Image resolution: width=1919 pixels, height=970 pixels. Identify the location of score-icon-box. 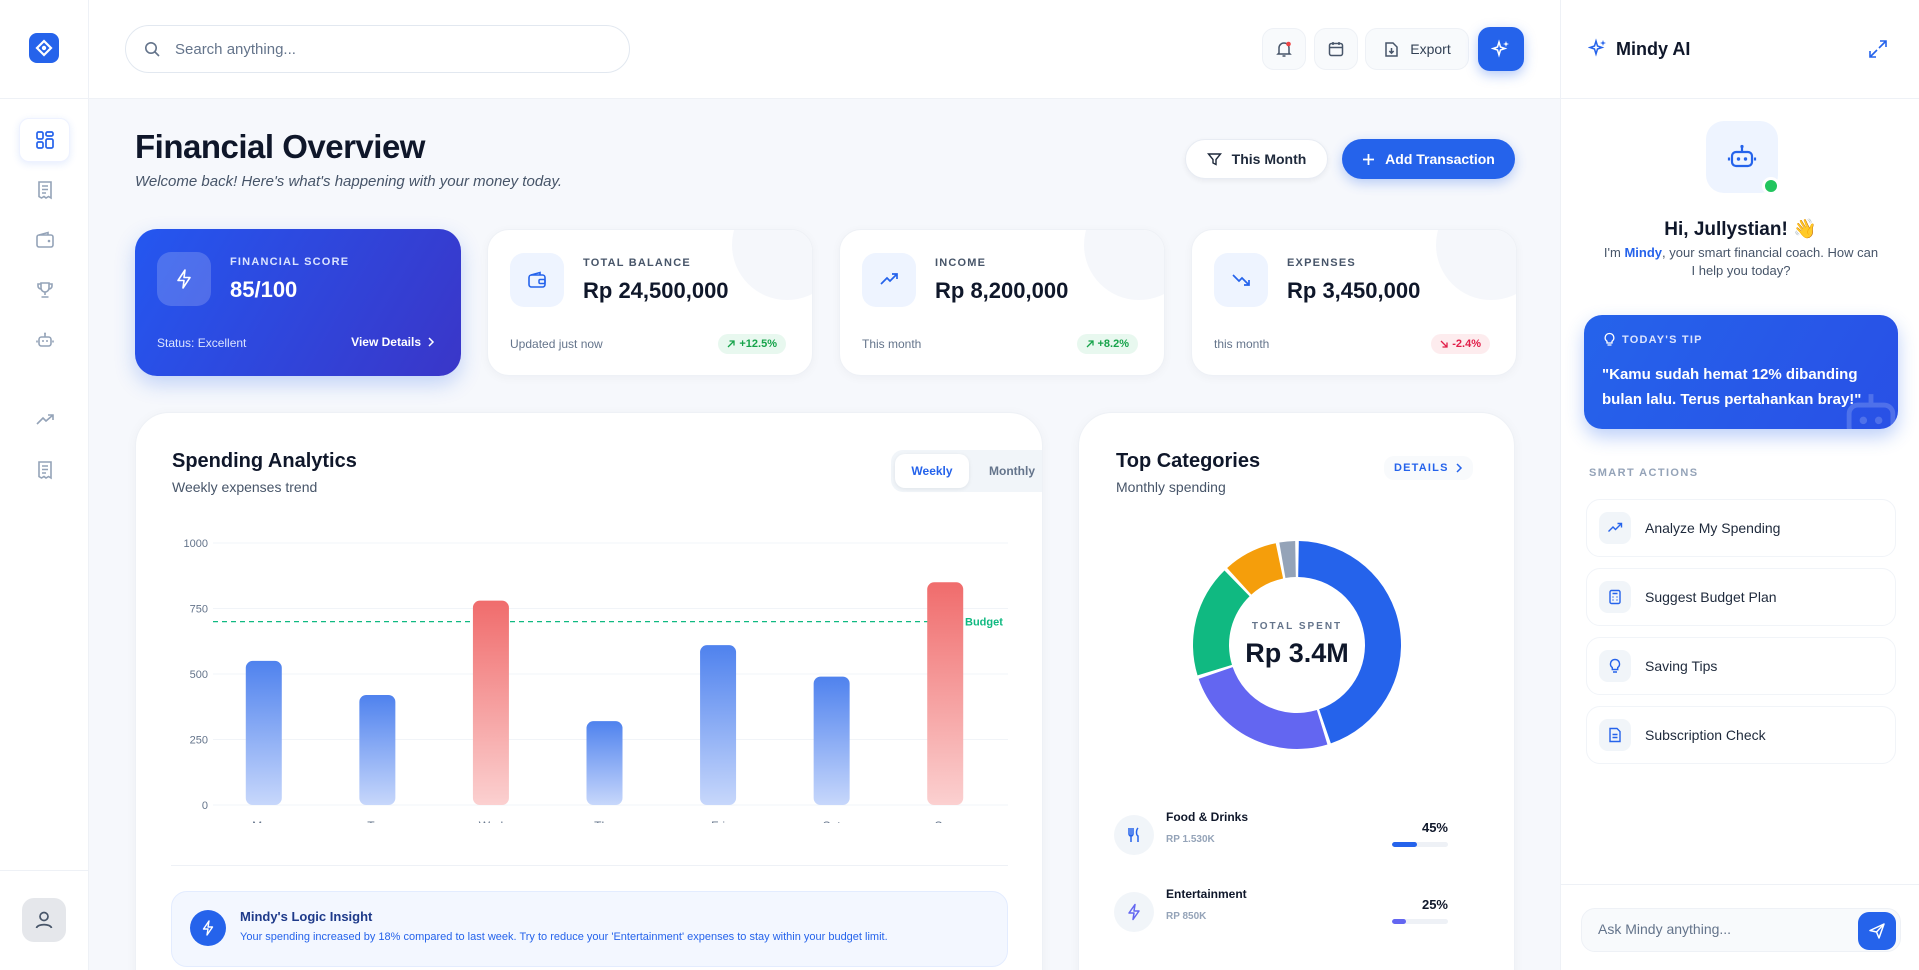
(184, 279).